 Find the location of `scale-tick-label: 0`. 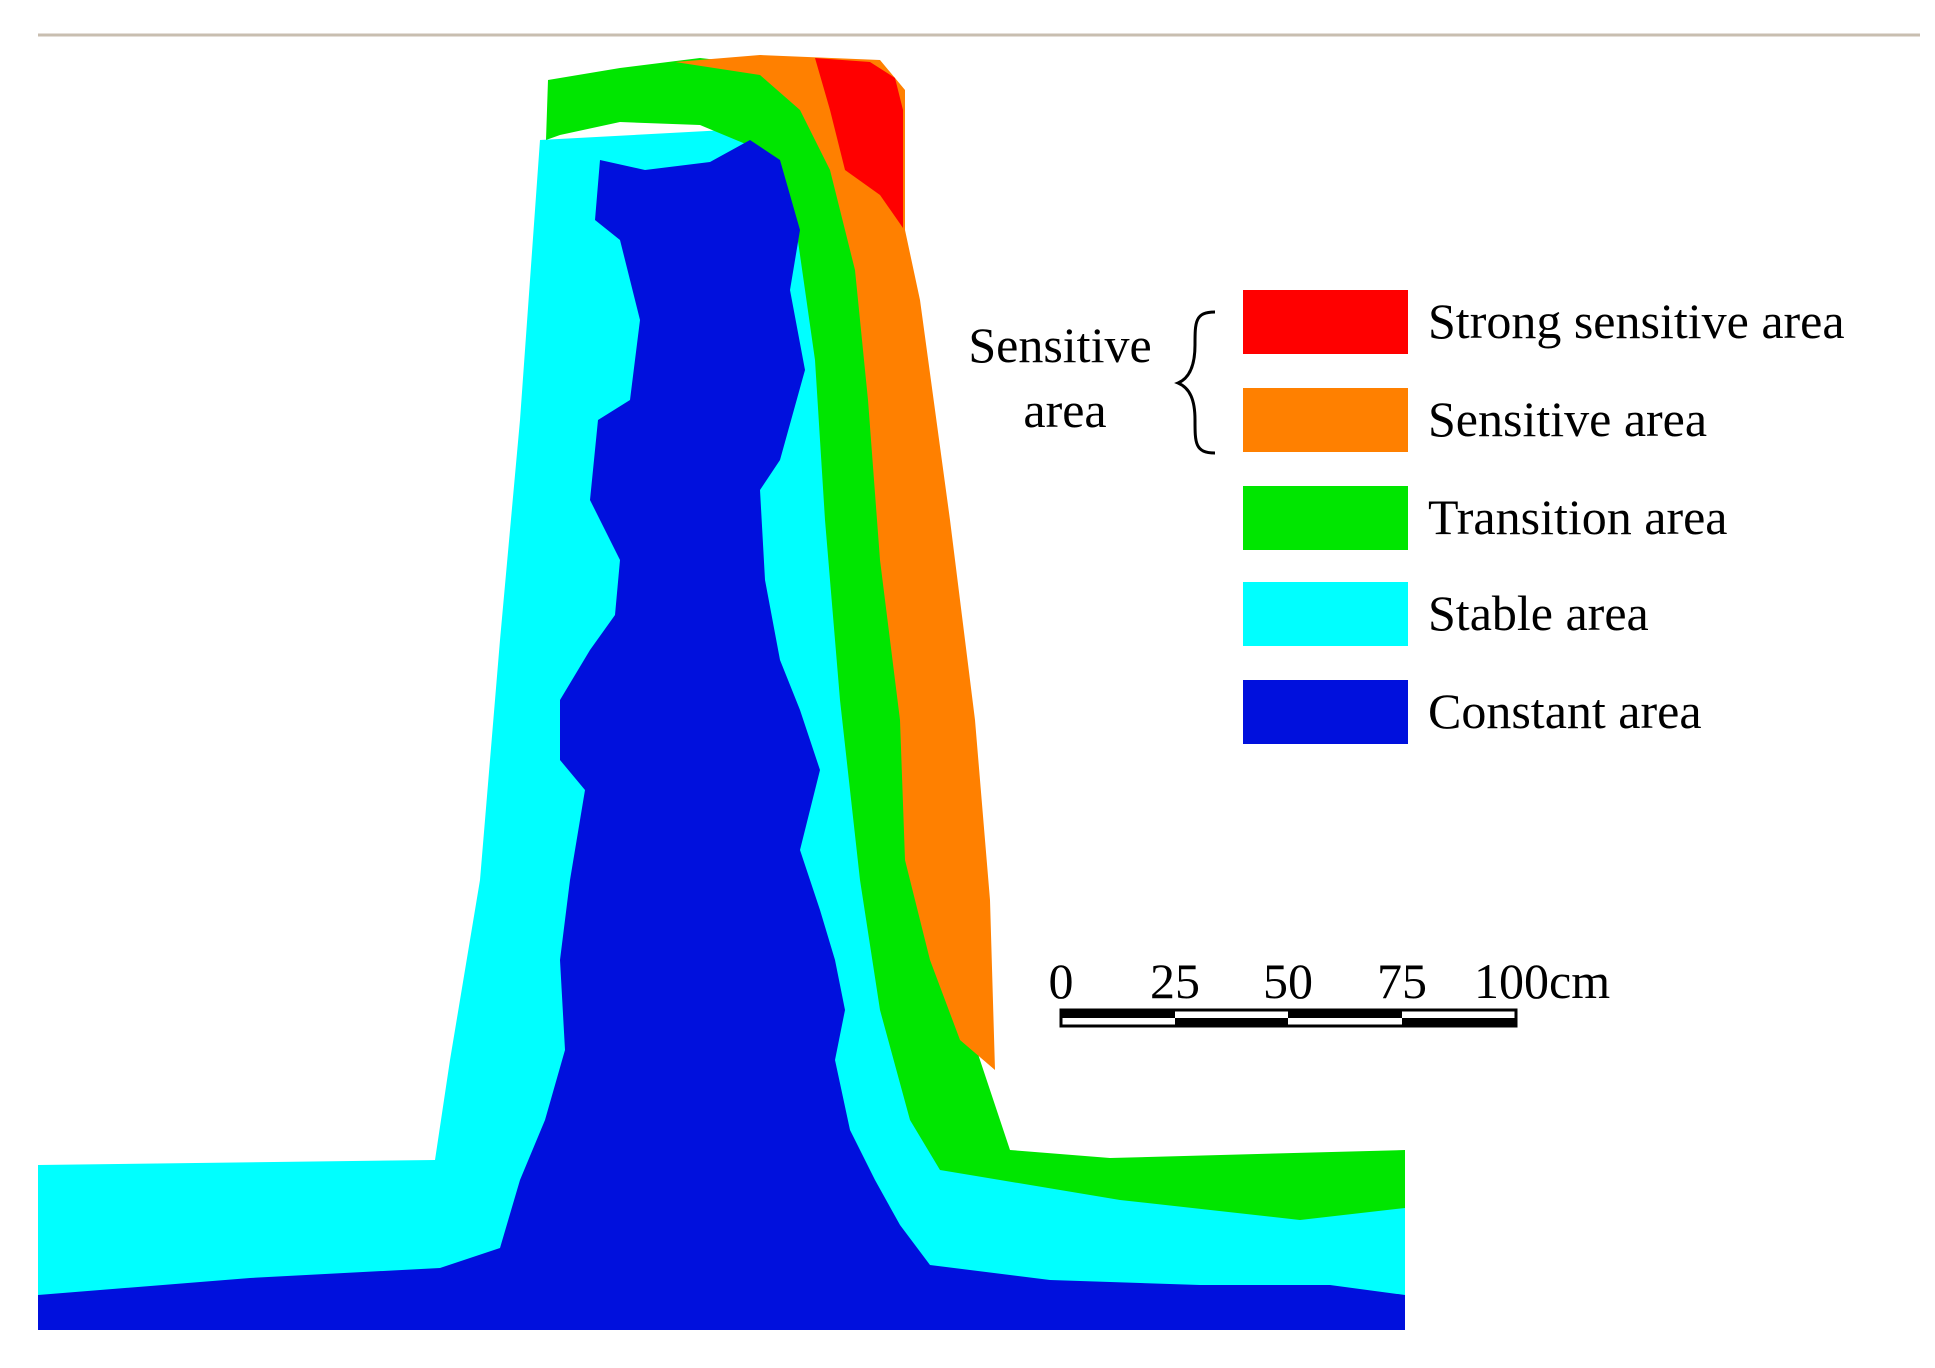

scale-tick-label: 0 is located at coordinates (1061, 981).